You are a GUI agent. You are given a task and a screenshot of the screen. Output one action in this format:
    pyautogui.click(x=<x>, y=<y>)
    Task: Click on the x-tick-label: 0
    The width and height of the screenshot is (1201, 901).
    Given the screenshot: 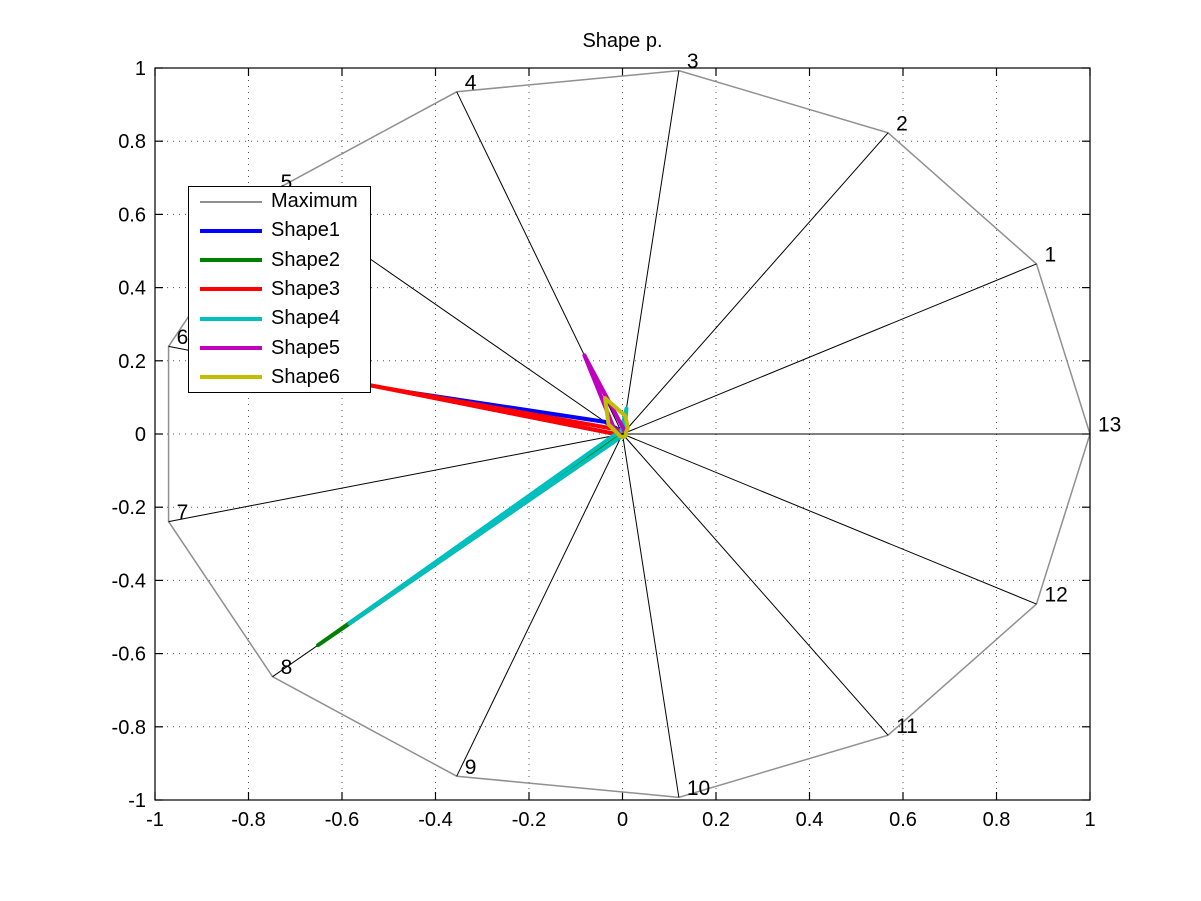 What is the action you would take?
    pyautogui.click(x=622, y=820)
    